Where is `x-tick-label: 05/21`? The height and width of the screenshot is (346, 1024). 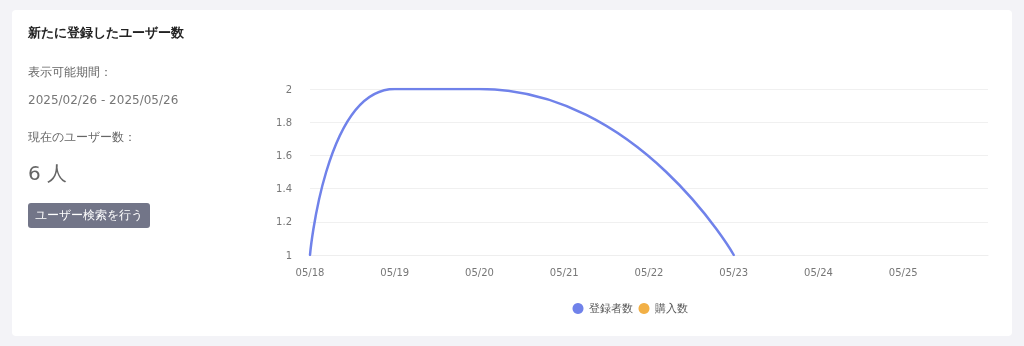
x-tick-label: 05/21 is located at coordinates (564, 272).